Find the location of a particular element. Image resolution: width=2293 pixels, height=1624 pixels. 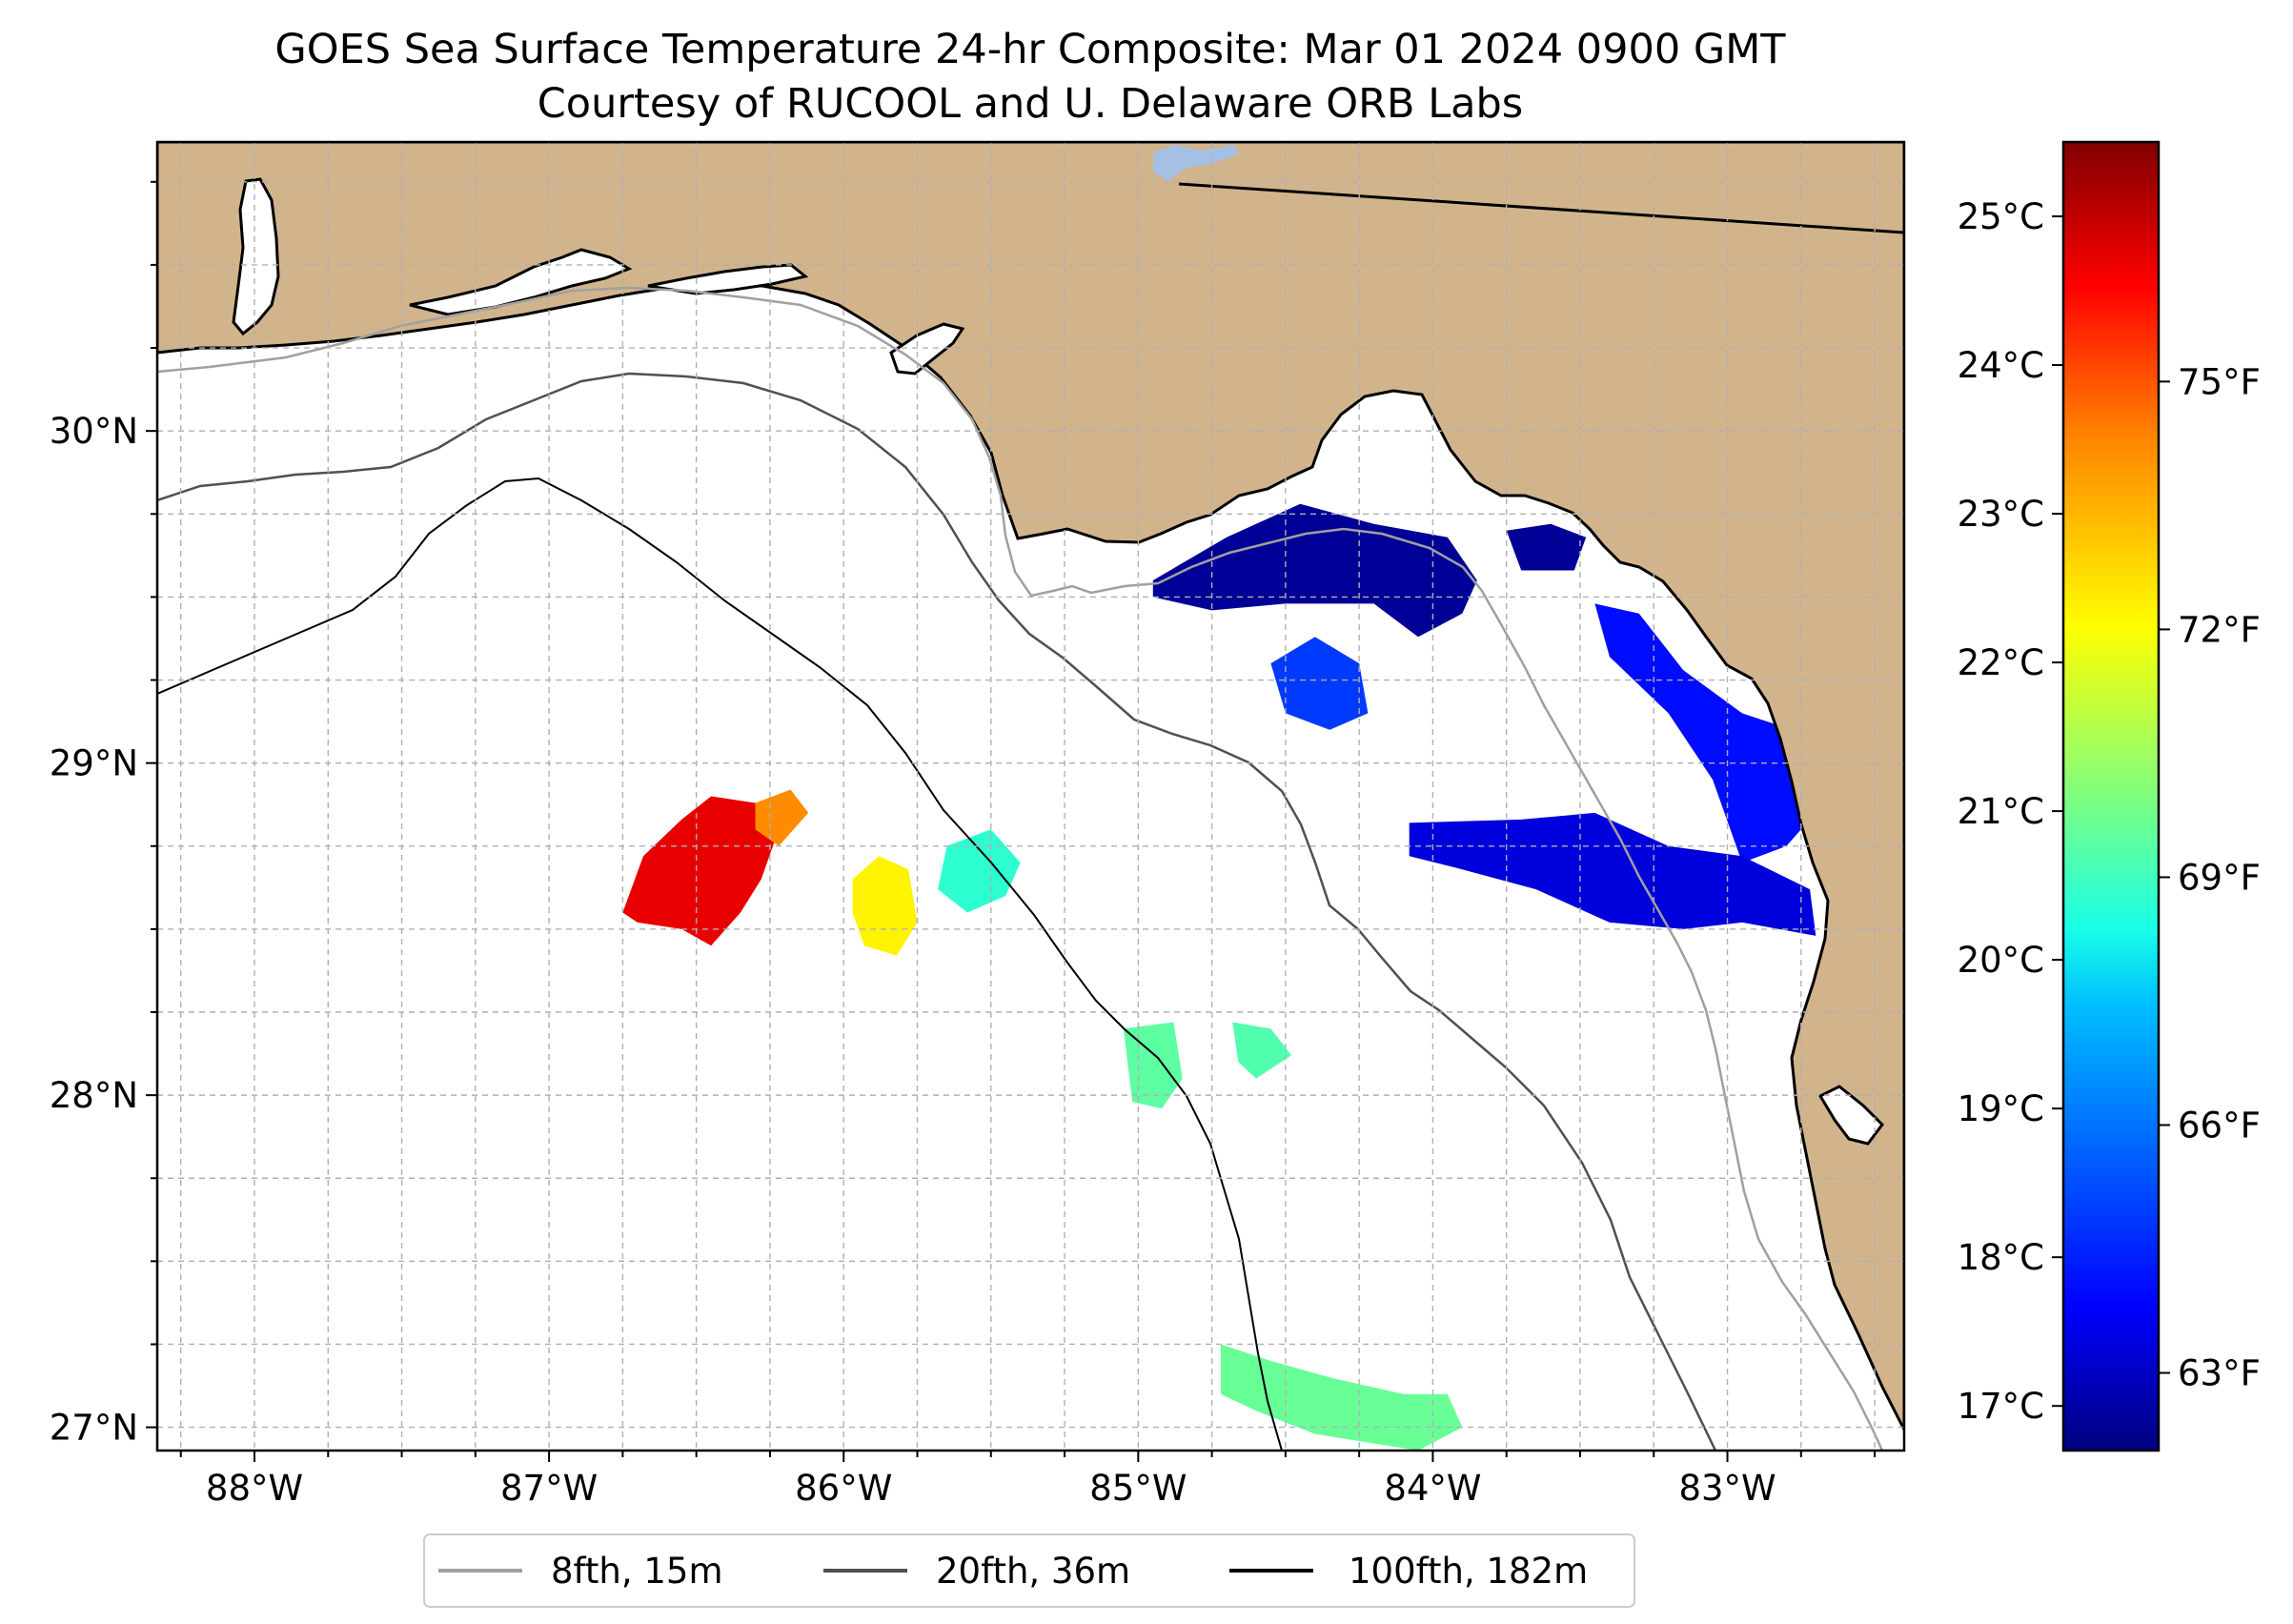

lake-seminole is located at coordinates (1196, 163).